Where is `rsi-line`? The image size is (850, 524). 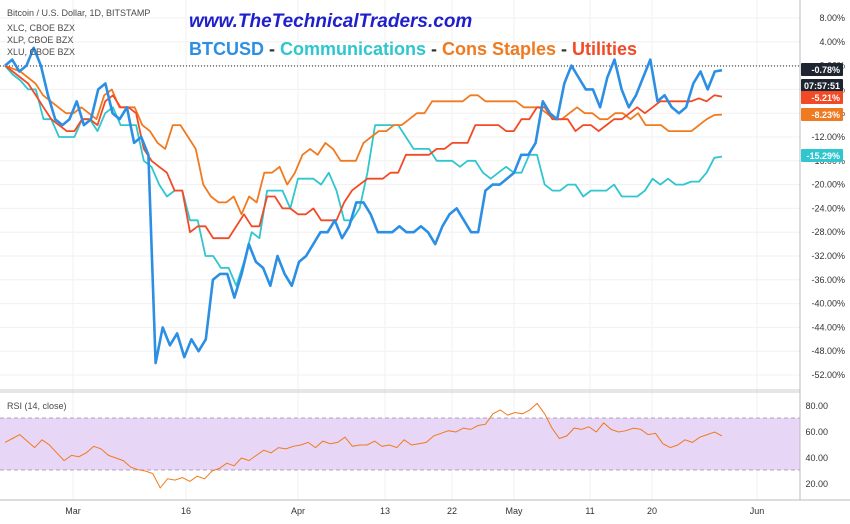 rsi-line is located at coordinates (363, 445).